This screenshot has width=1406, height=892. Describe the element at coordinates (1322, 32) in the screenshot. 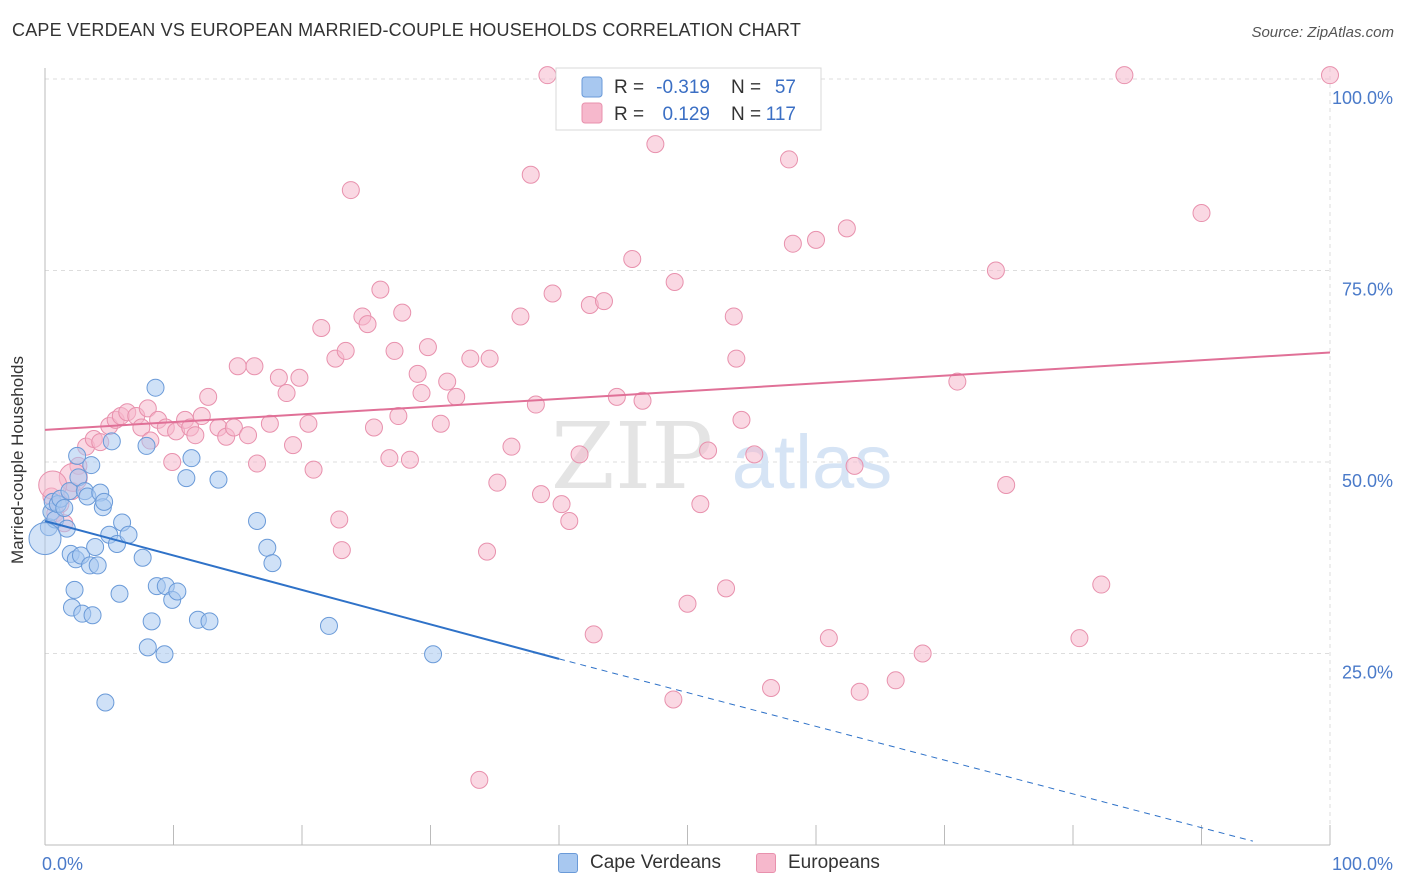

I see `source-label: Source: ZipAtlas.com` at that location.